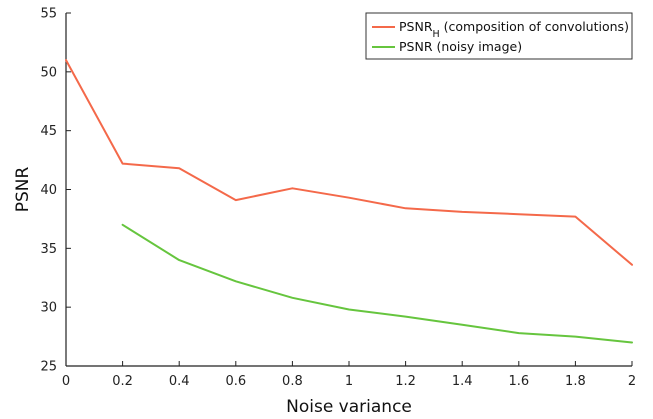 This screenshot has height=419, width=653. What do you see at coordinates (48, 367) in the screenshot?
I see `y-tick-label: 25` at bounding box center [48, 367].